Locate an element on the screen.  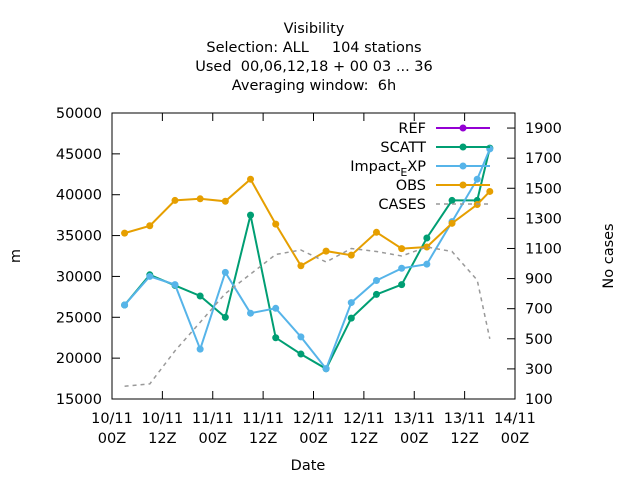
y2-tick-label: 100 is located at coordinates (539, 400).